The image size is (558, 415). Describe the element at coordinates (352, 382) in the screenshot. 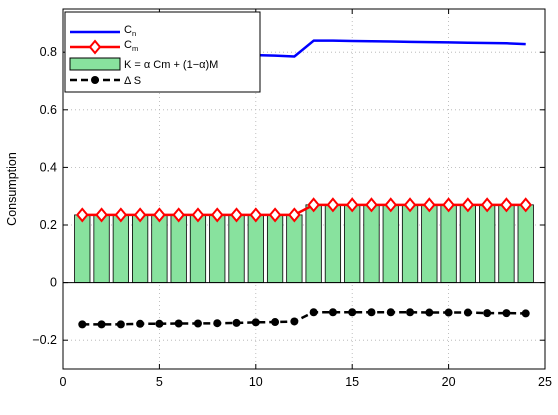

I see `x-tick-label: 15` at that location.